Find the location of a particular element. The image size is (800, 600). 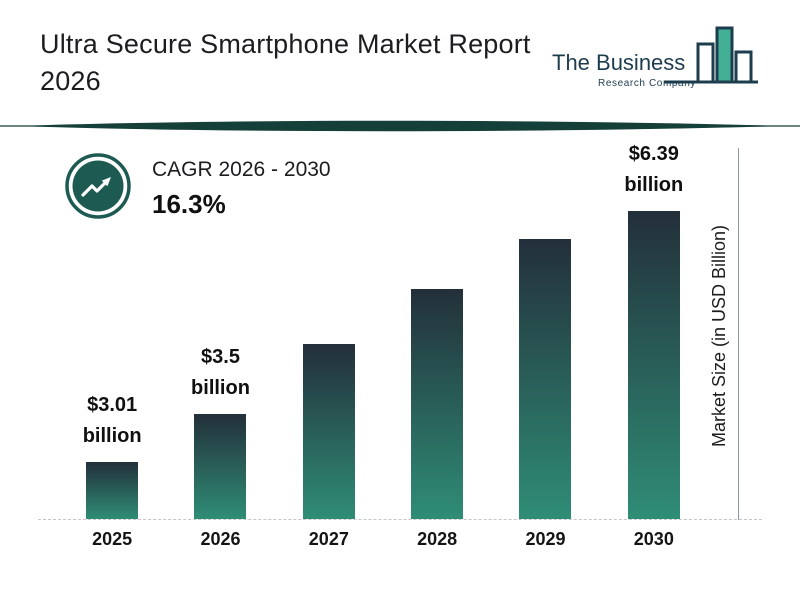

cagr-value: 16.3% is located at coordinates (189, 204).